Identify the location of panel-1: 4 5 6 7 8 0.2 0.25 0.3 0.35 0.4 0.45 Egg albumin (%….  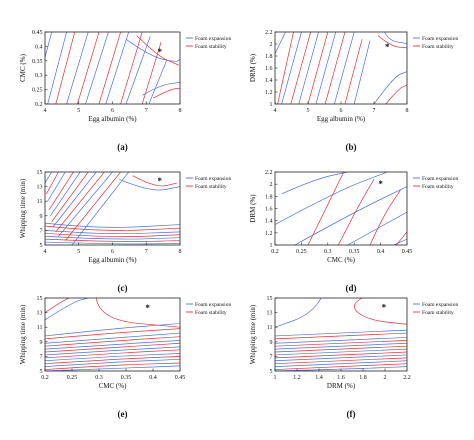
(125, 91).